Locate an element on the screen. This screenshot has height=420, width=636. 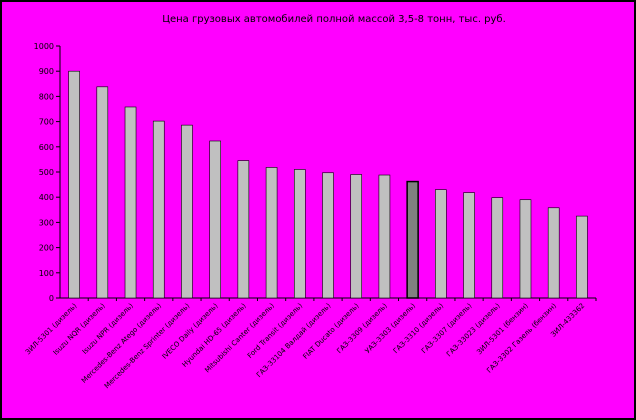
y-tick-label: 900 is located at coordinates (46, 71).